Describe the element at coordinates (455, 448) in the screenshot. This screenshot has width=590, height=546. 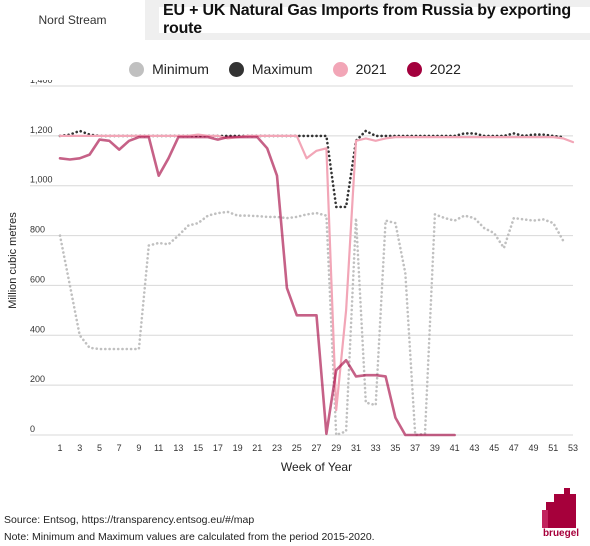
I see `x-tick-label: 41` at that location.